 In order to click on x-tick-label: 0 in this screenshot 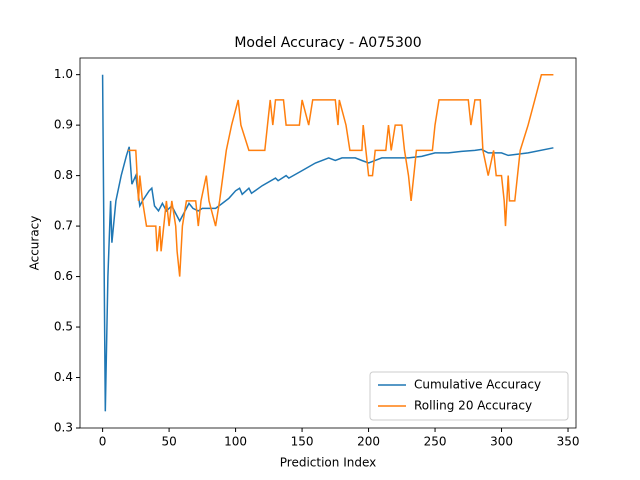, I will do `click(103, 442)`.